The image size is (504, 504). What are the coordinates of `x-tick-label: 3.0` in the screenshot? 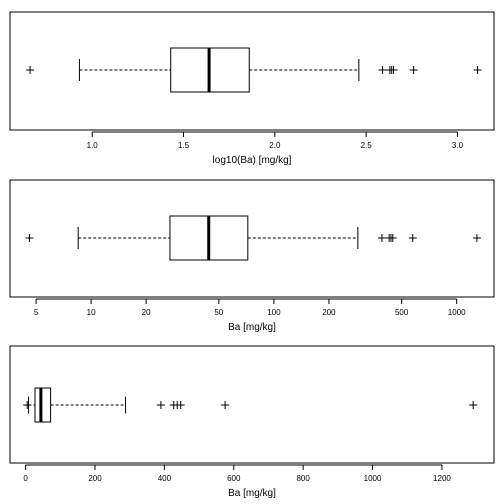 It's located at (458, 145).